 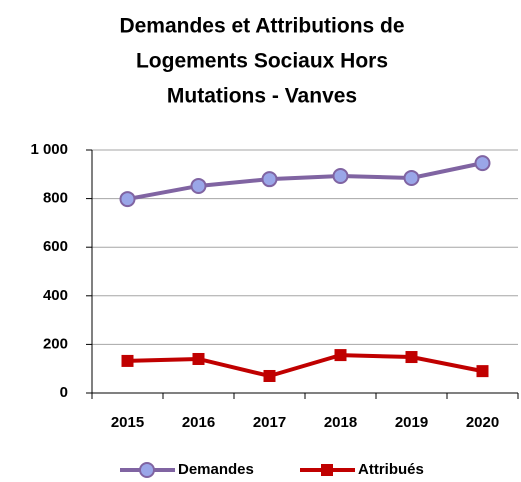 What do you see at coordinates (261, 26) in the screenshot?
I see `chart-title: Demandes et Attributions de` at bounding box center [261, 26].